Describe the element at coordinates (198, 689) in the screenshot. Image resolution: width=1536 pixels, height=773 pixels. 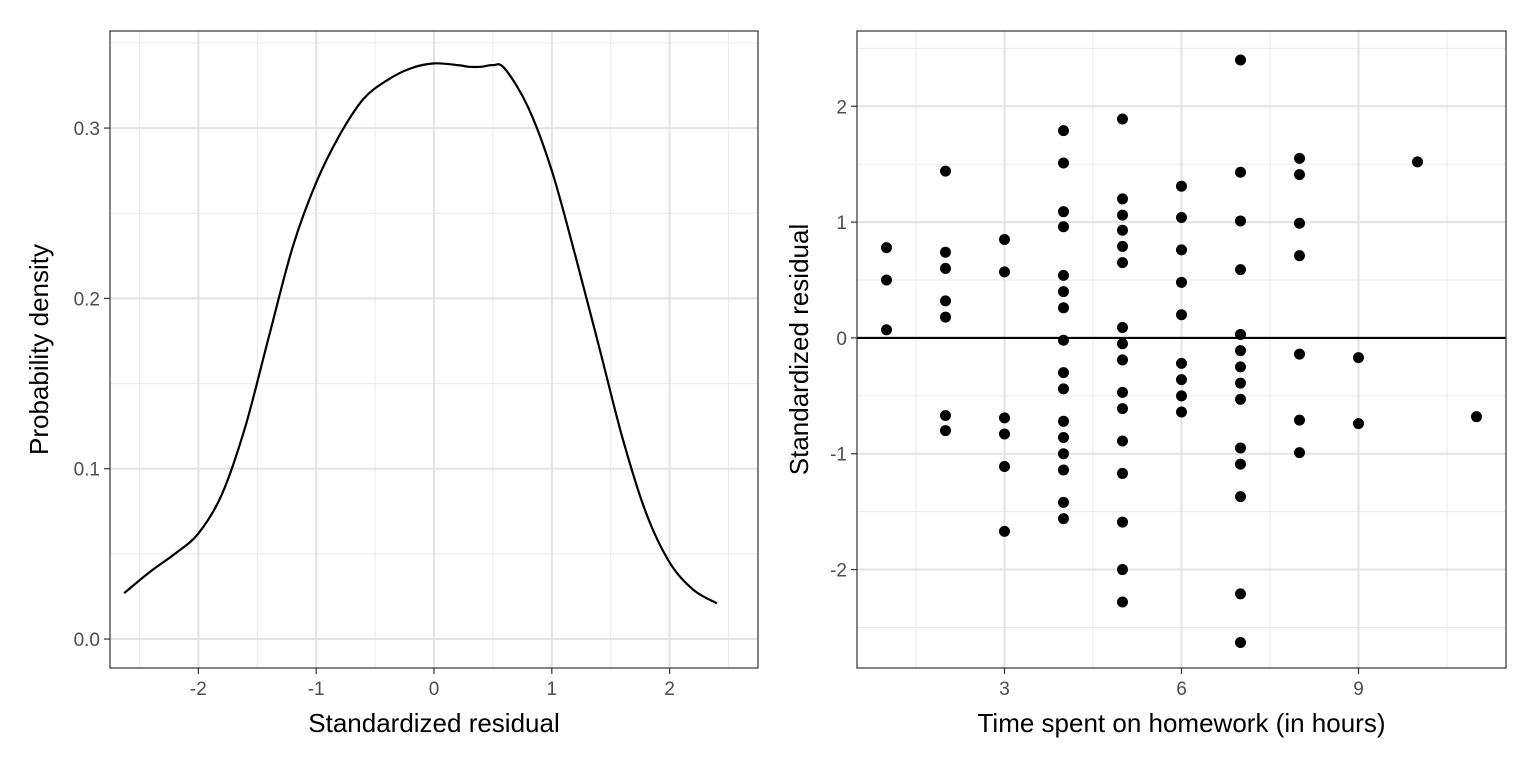
I see `x-tick-label: -2` at that location.